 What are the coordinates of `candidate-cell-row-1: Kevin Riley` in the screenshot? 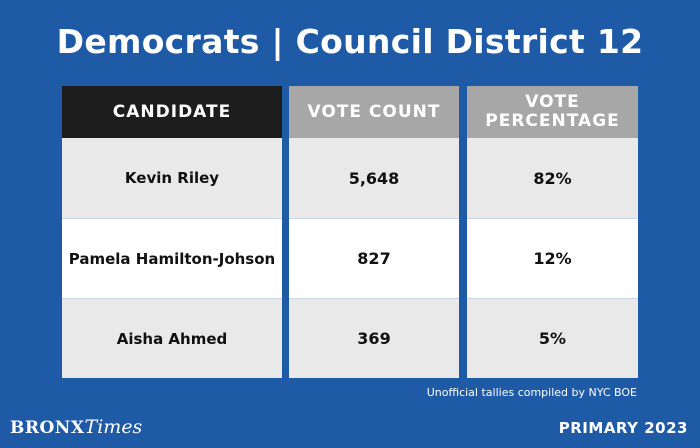 It's located at (172, 178).